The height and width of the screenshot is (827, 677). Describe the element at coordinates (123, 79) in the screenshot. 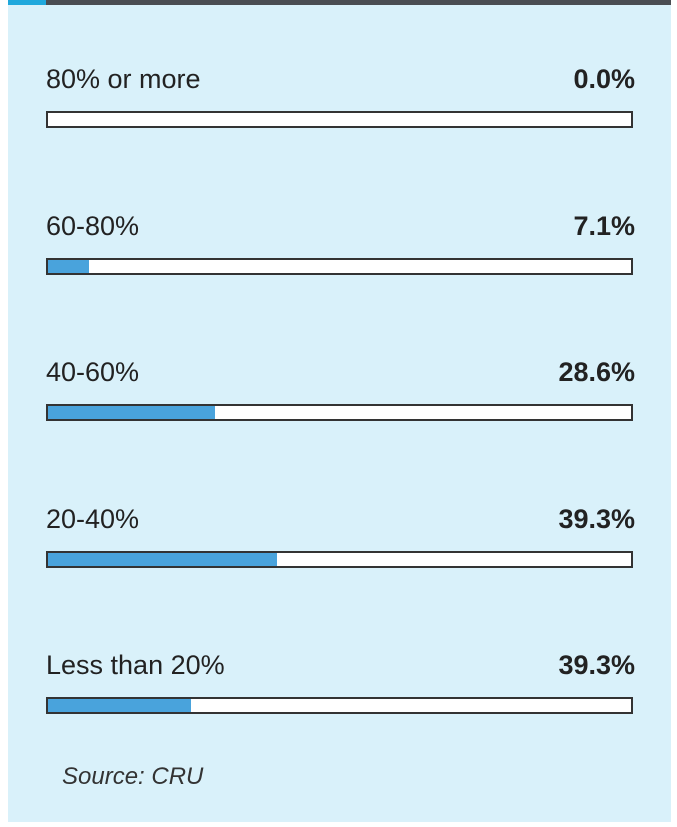

I see `bar-category-label: 80% or more` at that location.